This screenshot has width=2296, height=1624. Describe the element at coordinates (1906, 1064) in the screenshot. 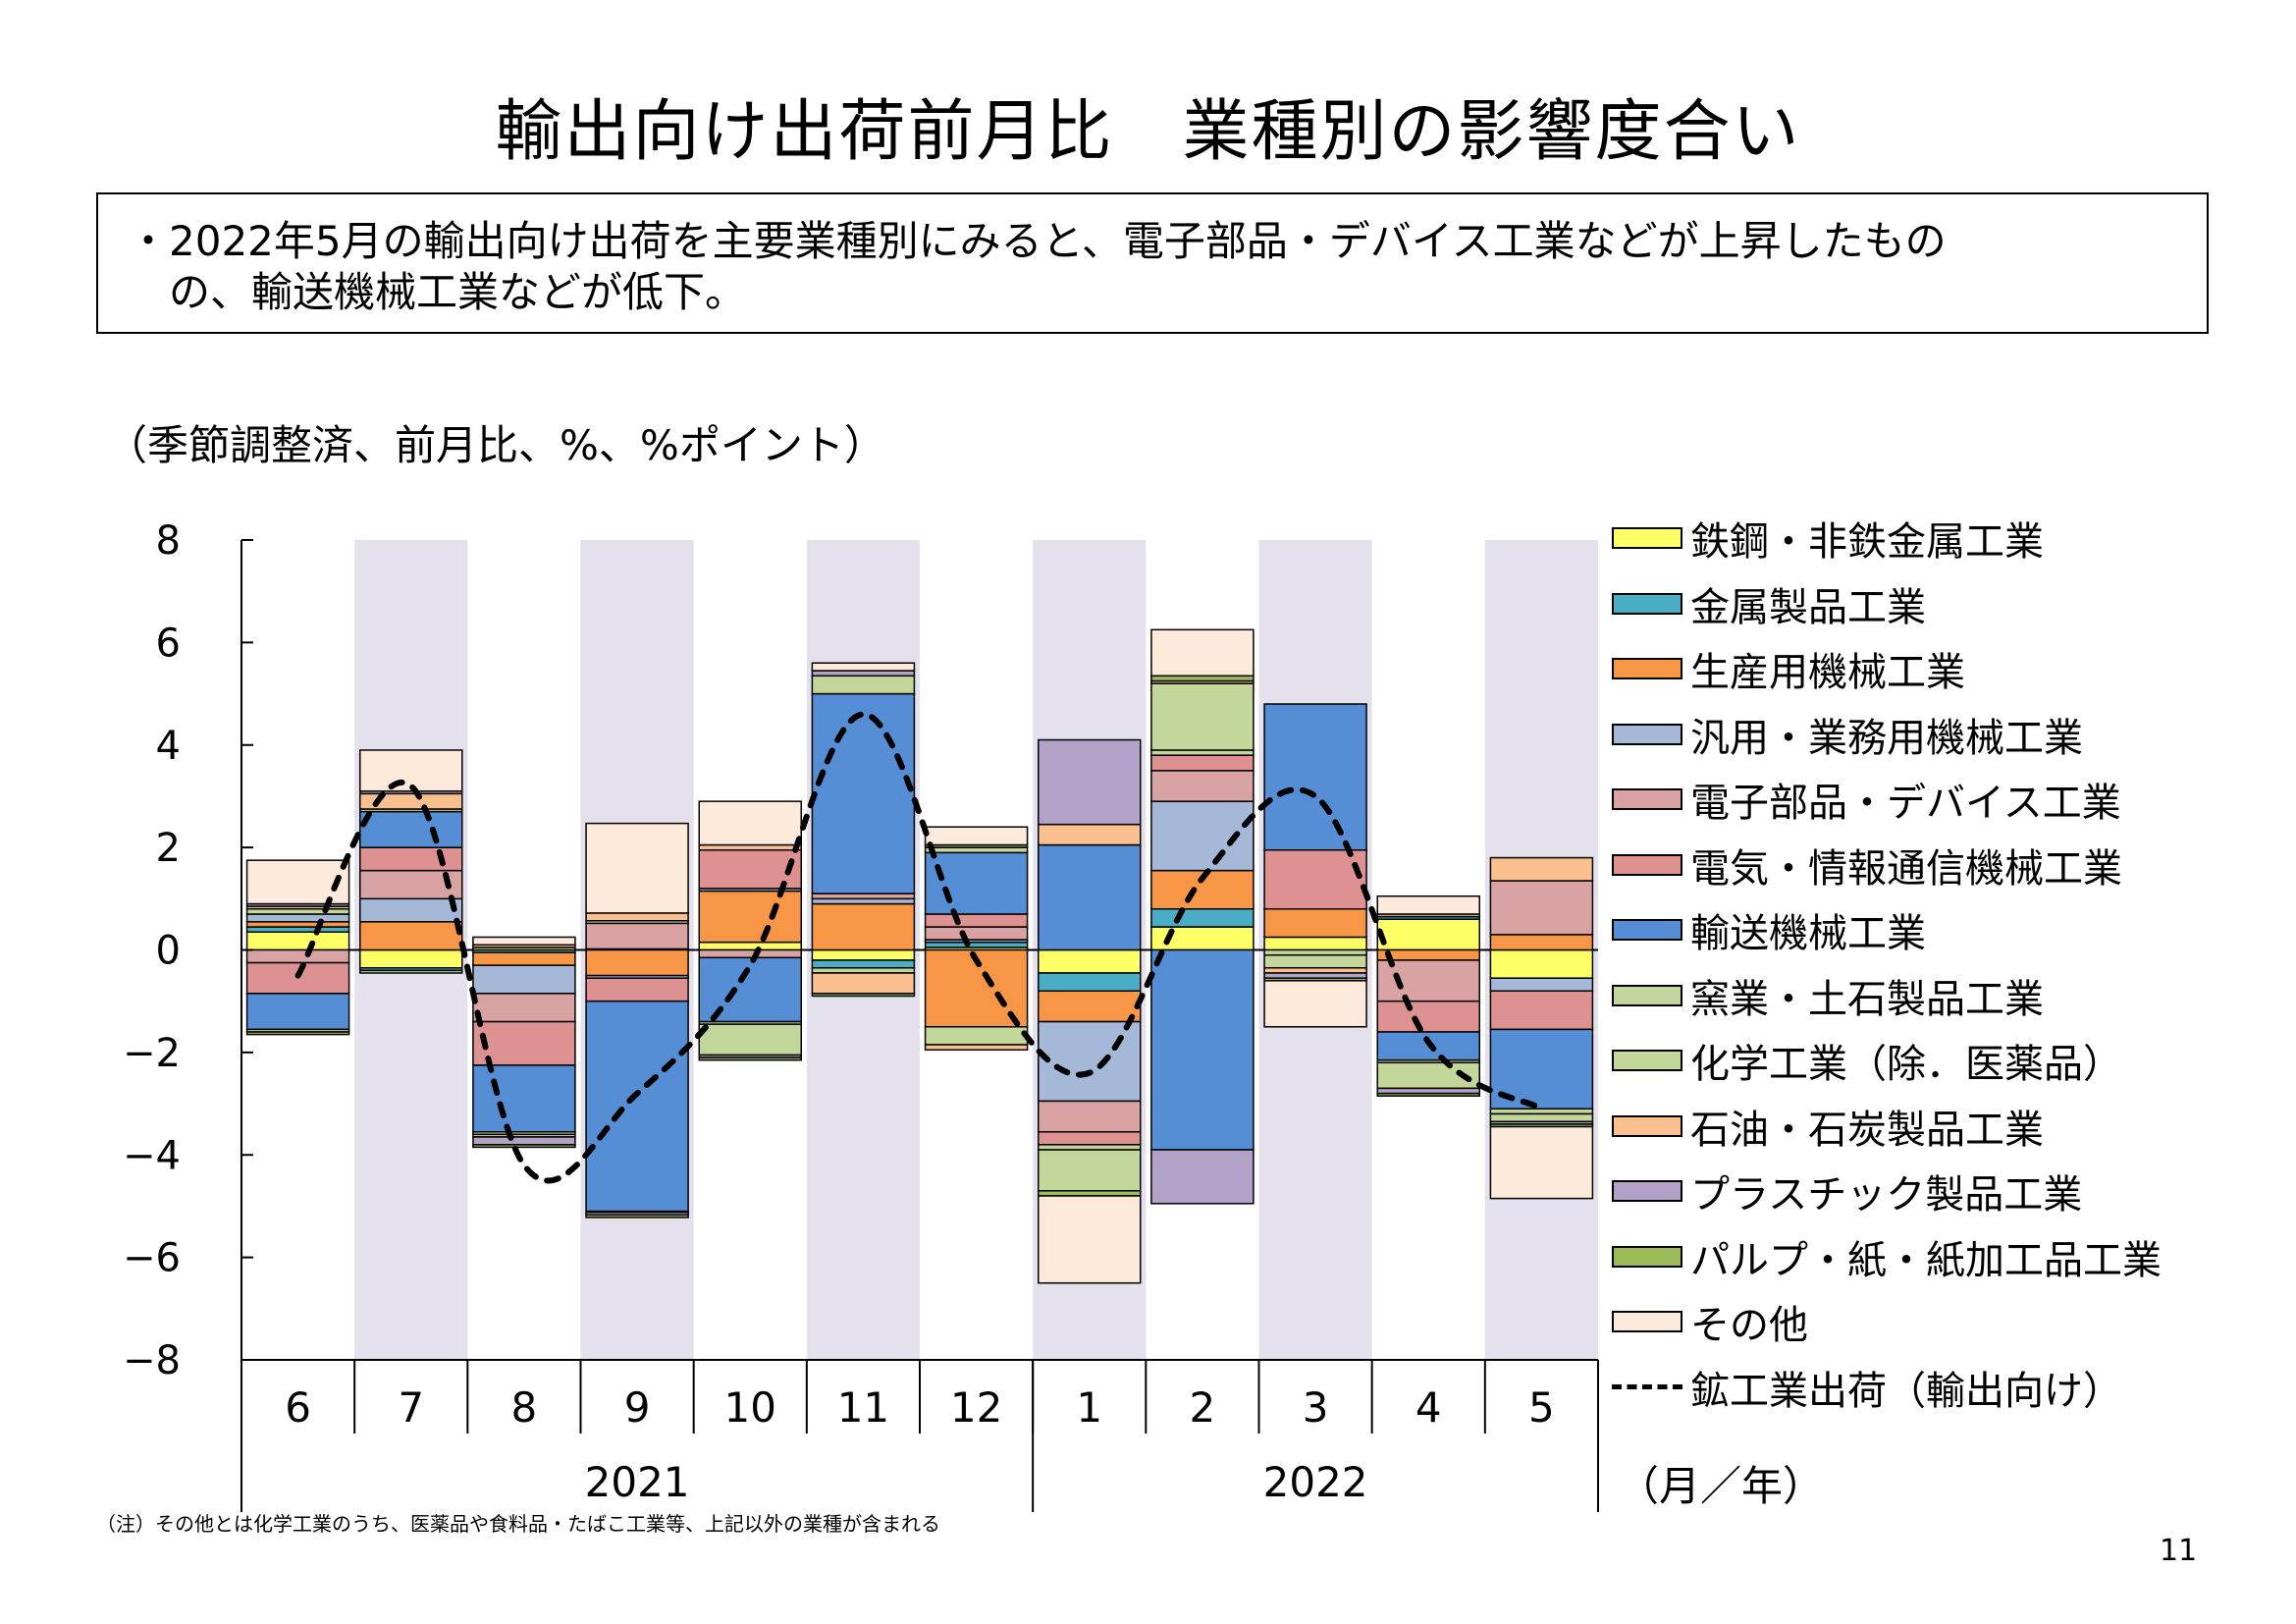

I see `legend-label: 化学工業（除．医薬品）` at that location.